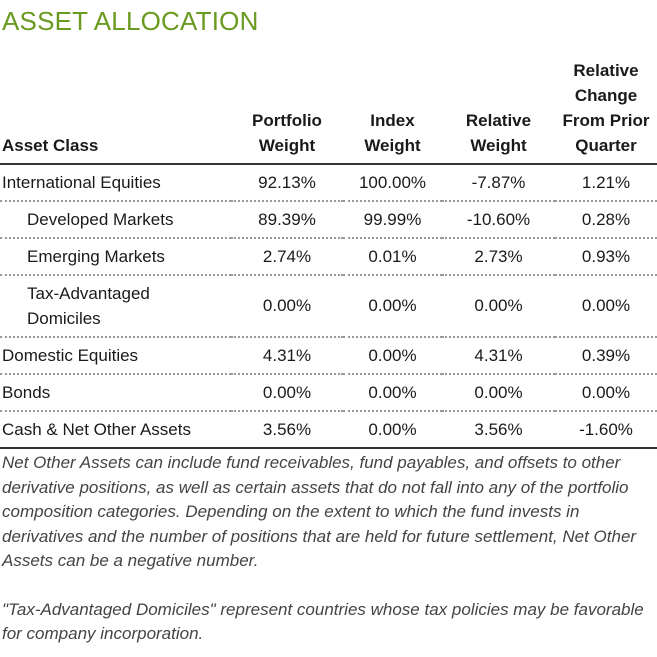 The width and height of the screenshot is (657, 657). Describe the element at coordinates (606, 183) in the screenshot. I see `cell-relative-change: 1.21%` at that location.